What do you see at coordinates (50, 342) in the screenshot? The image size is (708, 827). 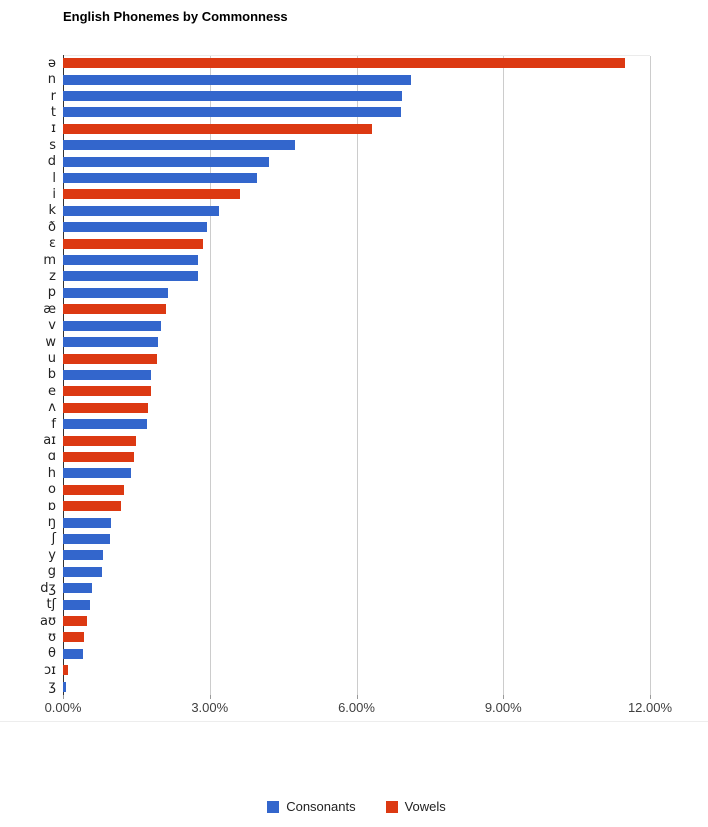 I see `phoneme-label-w: w` at bounding box center [50, 342].